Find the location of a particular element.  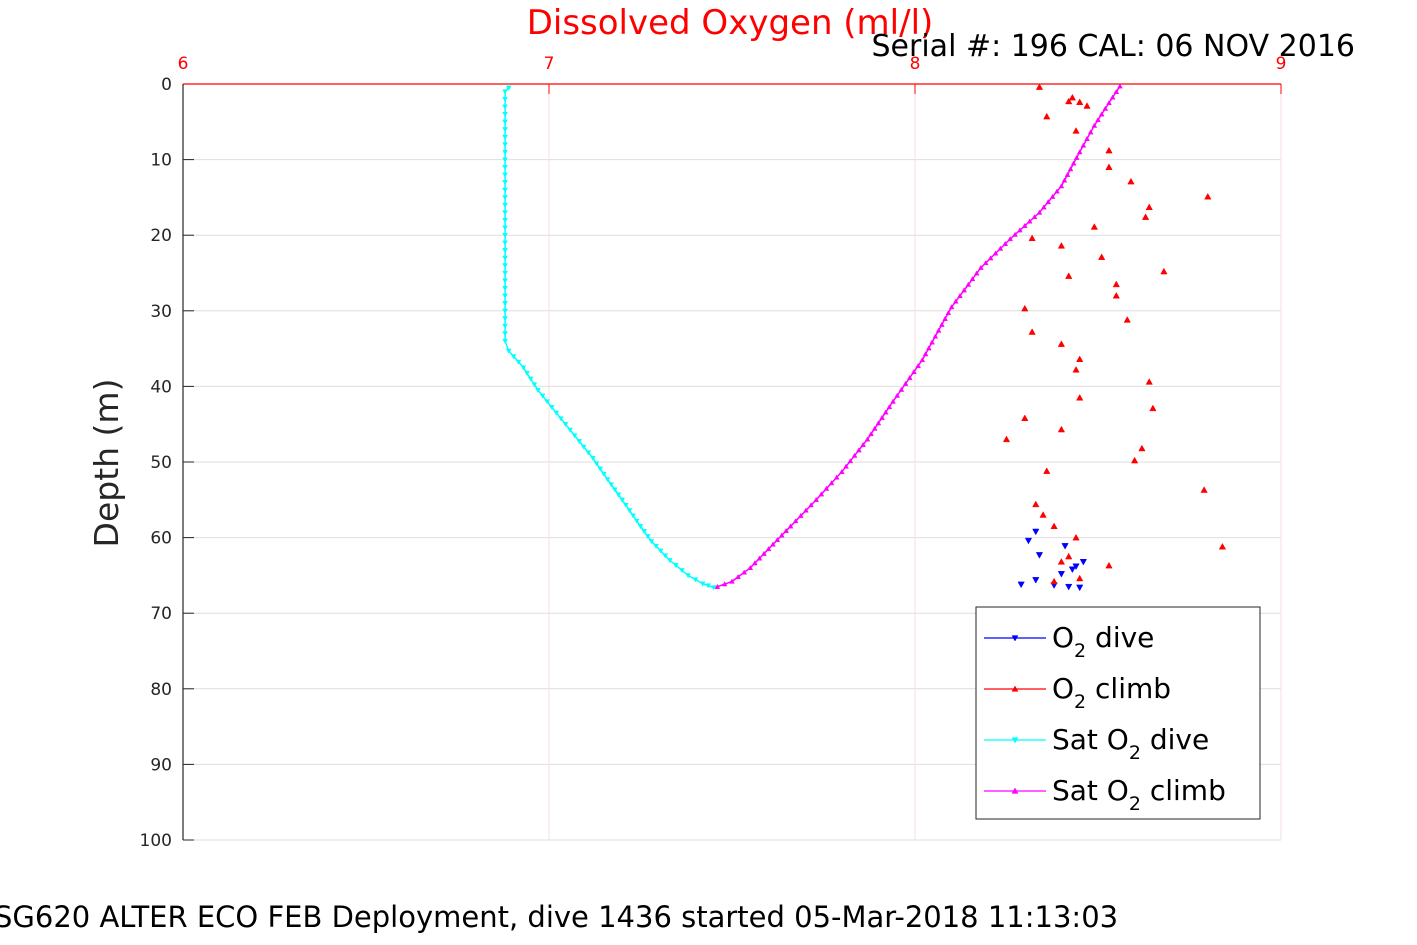

y-tick-label: 60 is located at coordinates (161, 539).